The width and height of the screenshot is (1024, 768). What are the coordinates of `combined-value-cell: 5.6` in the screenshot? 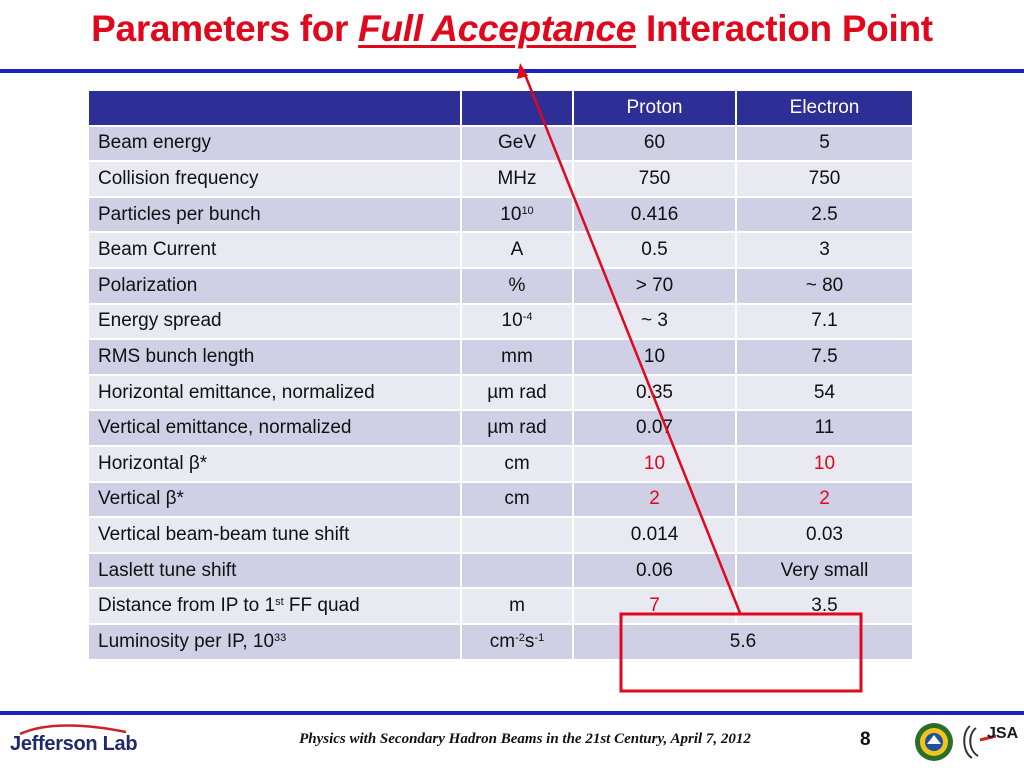 It's located at (743, 641).